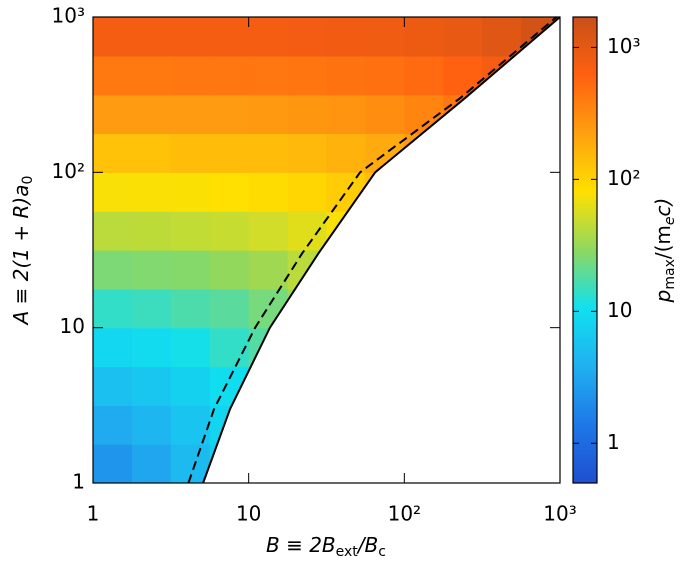 This screenshot has height=562, width=680. I want to click on colorbar-tick-label: 10, so click(619, 310).